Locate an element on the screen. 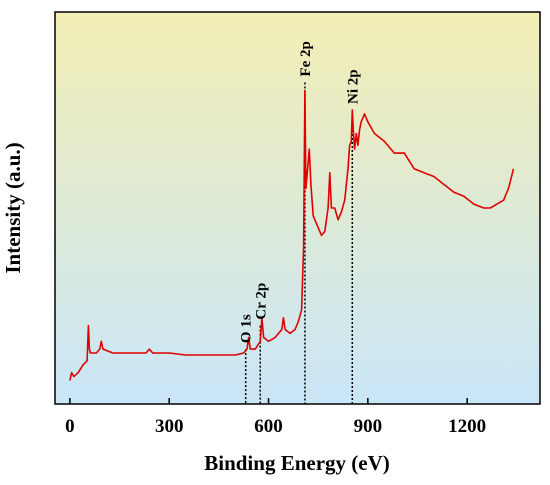 This screenshot has height=485, width=550. tick-layer: 0 300 600 900 1200 is located at coordinates (275, 417).